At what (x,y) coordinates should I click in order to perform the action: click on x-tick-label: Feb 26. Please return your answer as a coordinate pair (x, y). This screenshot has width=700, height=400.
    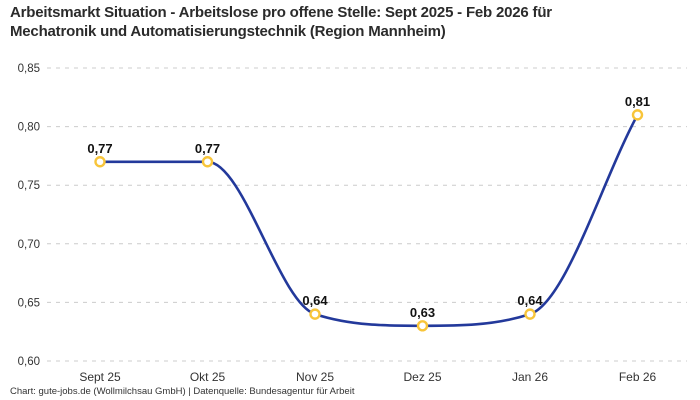
    Looking at the image, I should click on (638, 377).